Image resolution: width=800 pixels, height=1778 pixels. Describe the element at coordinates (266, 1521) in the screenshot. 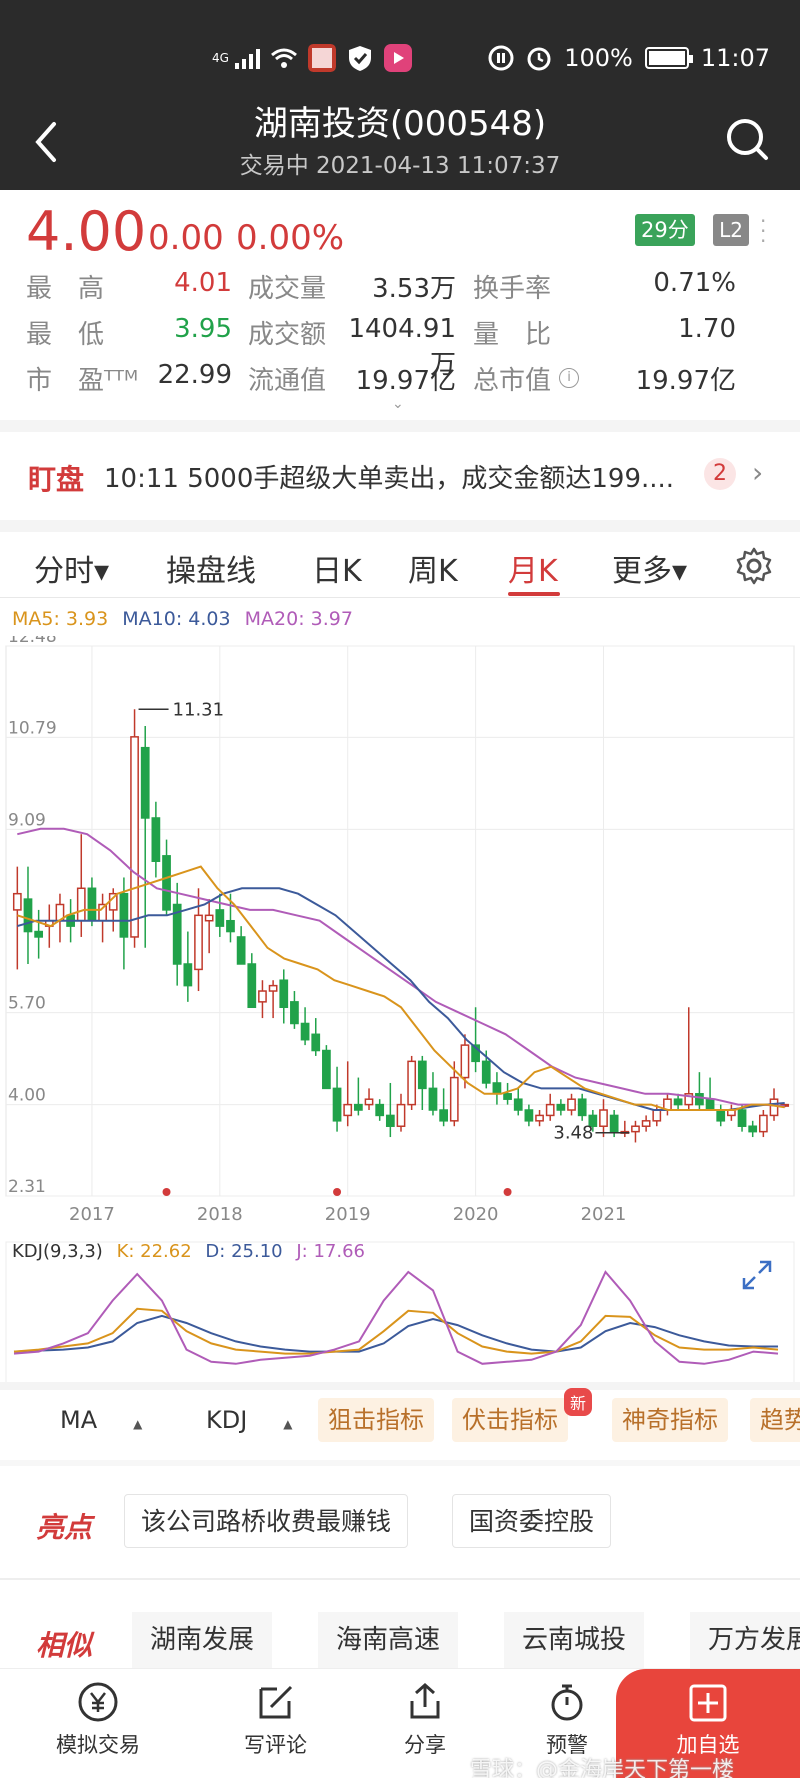

I see `highlight-tag: 该公司路桥收费最赚钱` at that location.